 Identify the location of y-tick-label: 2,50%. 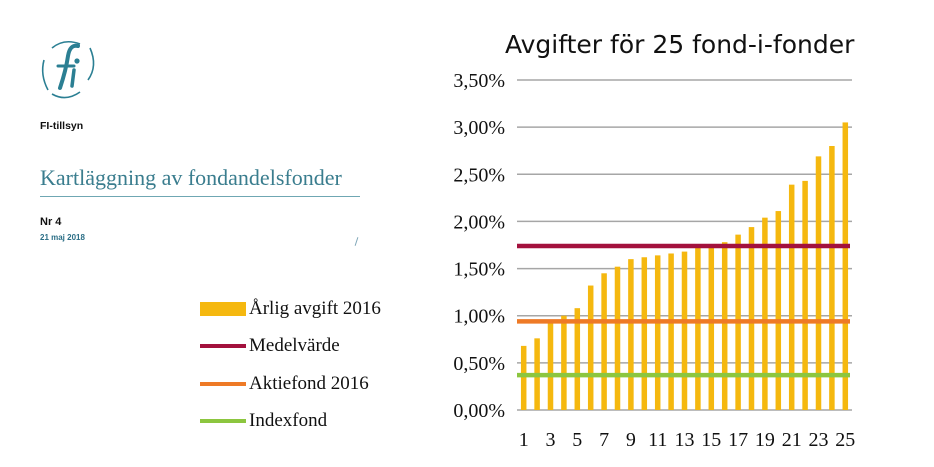
(479, 175).